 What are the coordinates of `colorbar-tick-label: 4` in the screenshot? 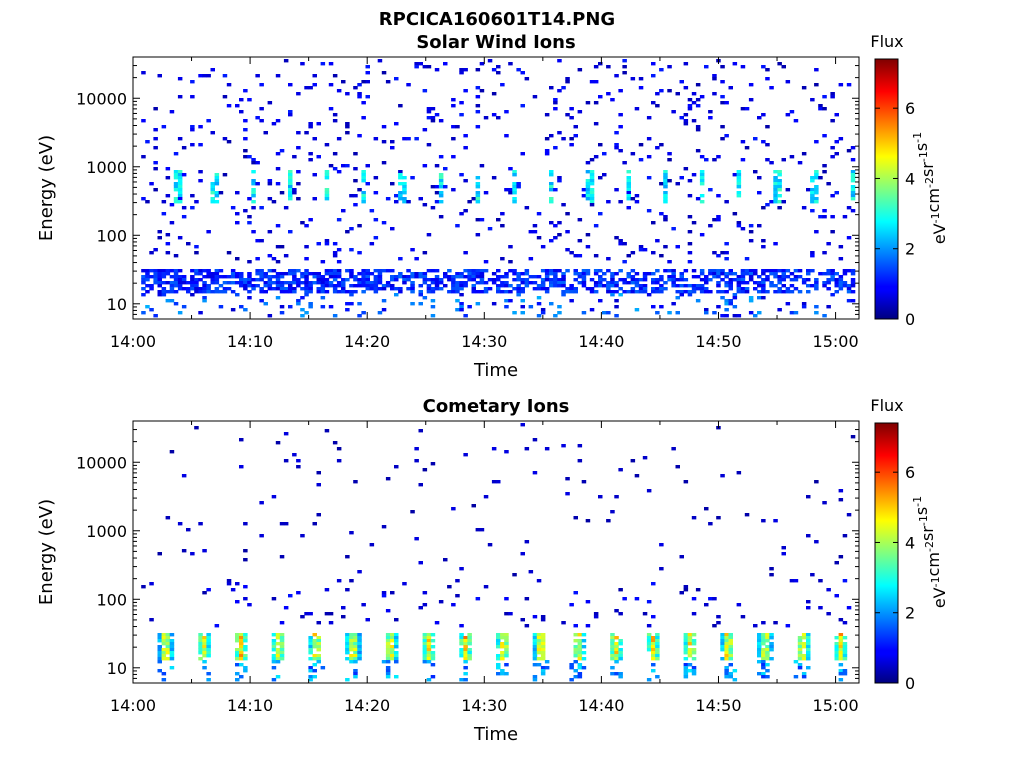 It's located at (910, 178).